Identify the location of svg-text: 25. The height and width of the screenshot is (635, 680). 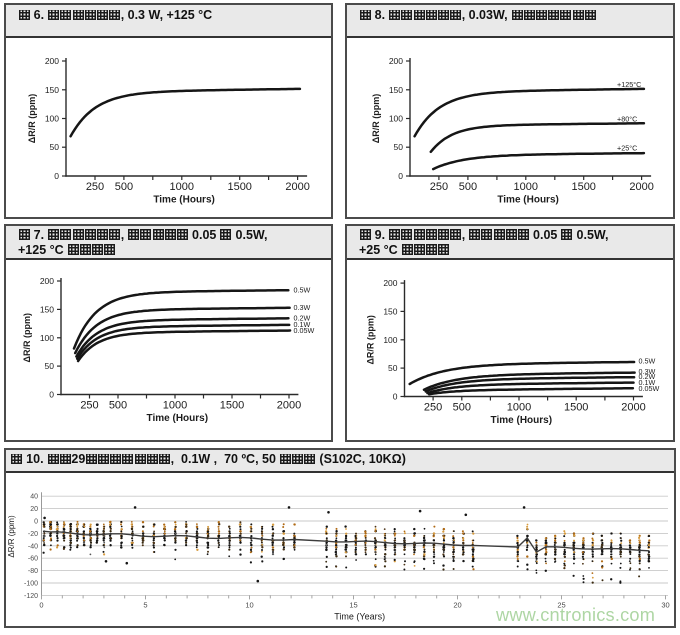
(561, 604).